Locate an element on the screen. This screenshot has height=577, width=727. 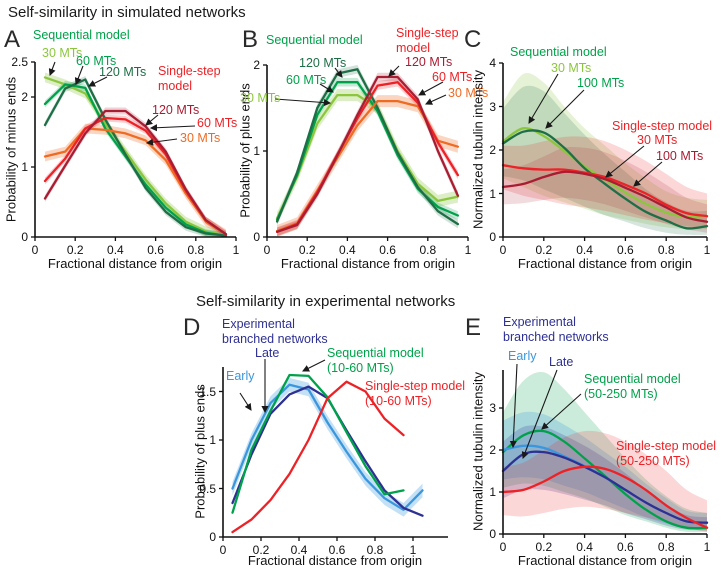
e-band-single-step-model is located at coordinates (605, 481).